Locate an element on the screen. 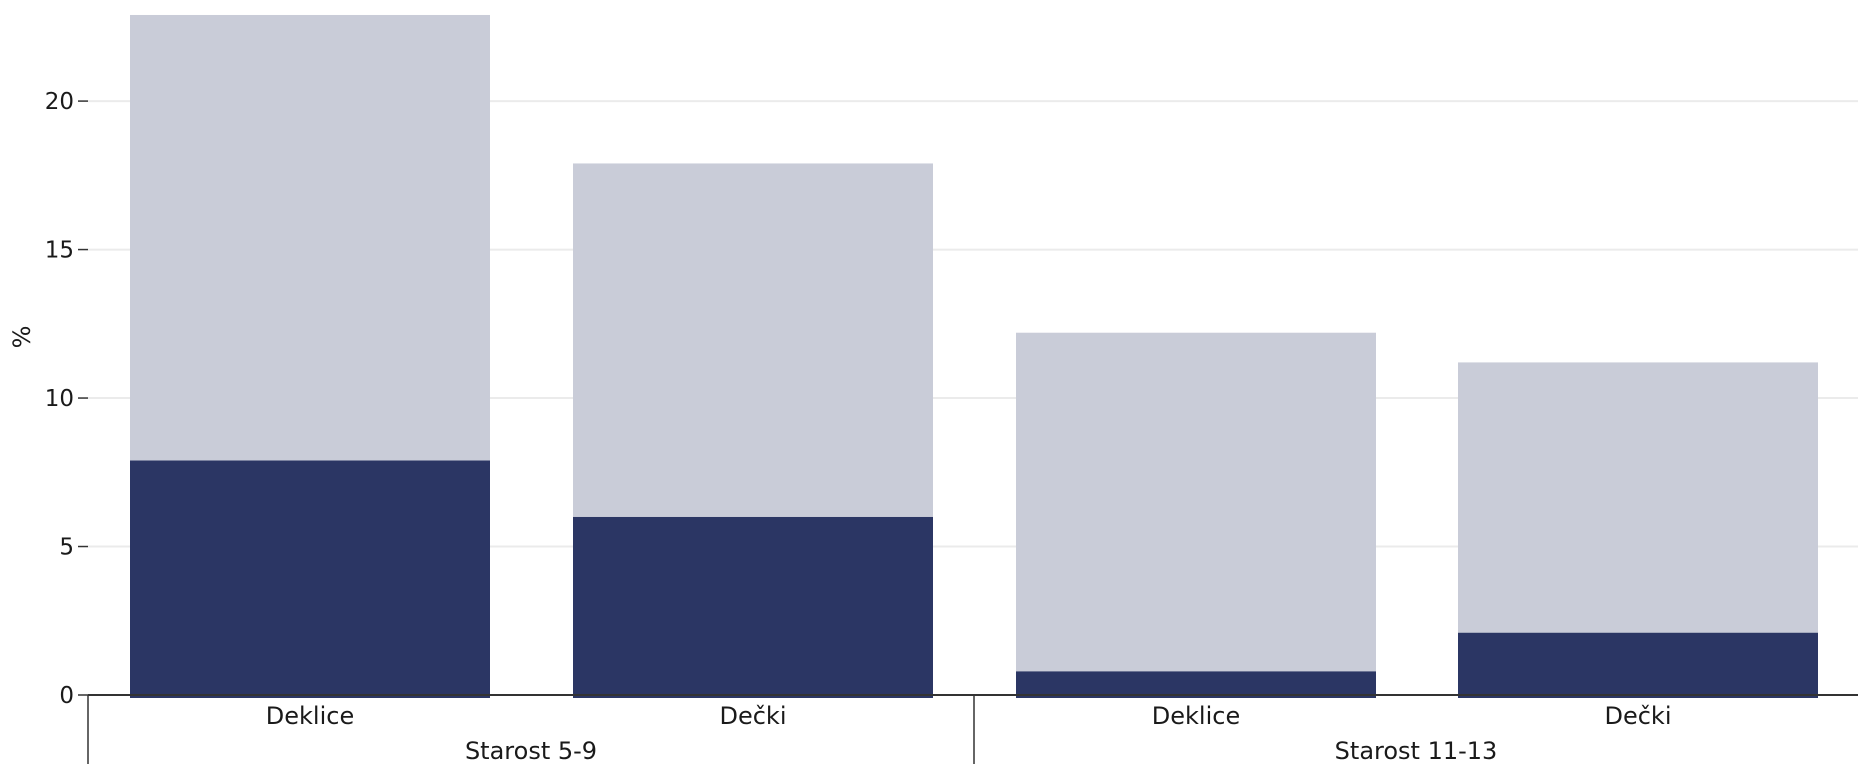 This screenshot has height=764, width=1858. x-group-label: Starost 11-13 is located at coordinates (1416, 750).